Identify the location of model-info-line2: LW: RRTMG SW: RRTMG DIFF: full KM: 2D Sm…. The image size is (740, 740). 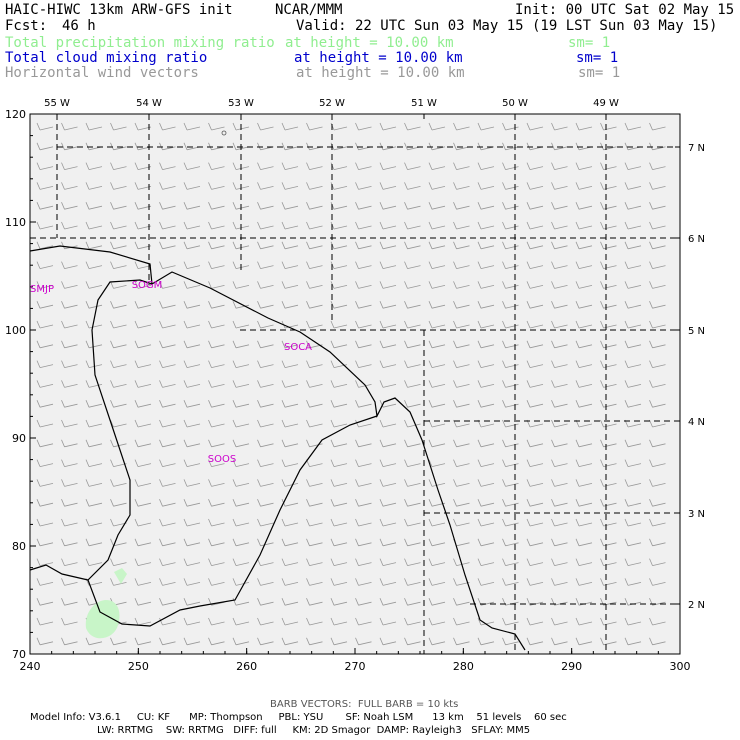
(314, 730).